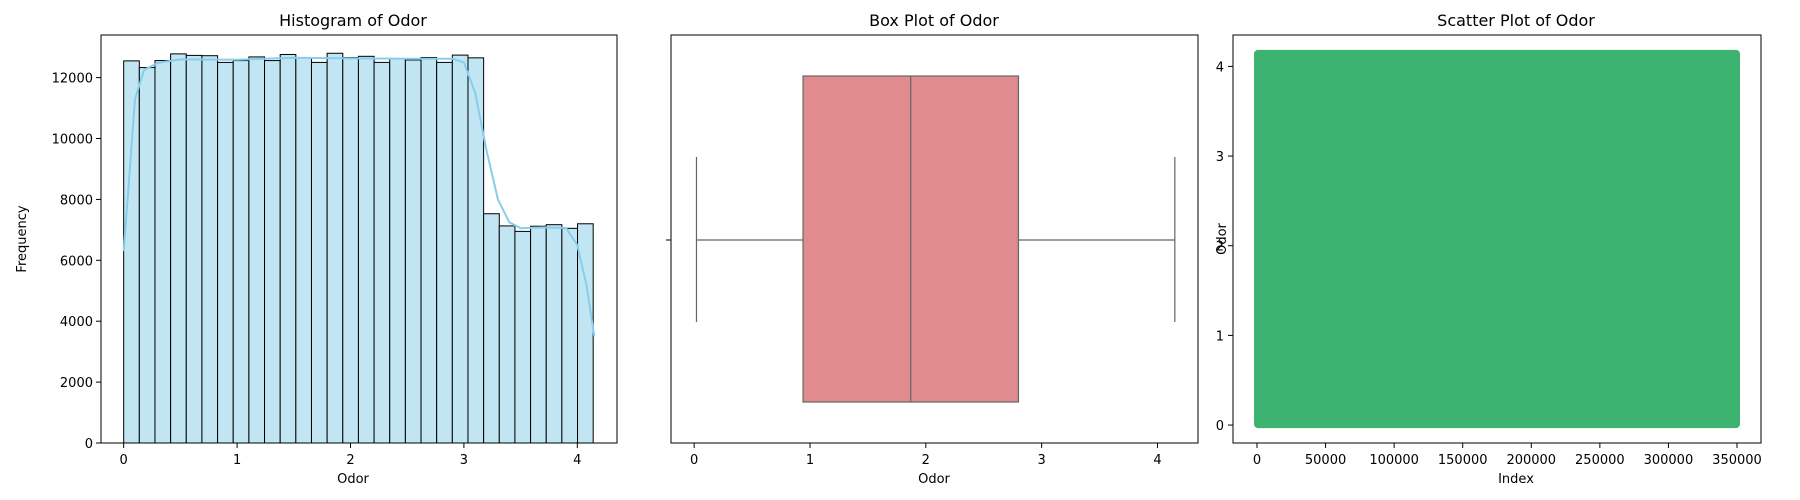  What do you see at coordinates (1669, 460) in the screenshot?
I see `scatter-x-tick-label: 300000` at bounding box center [1669, 460].